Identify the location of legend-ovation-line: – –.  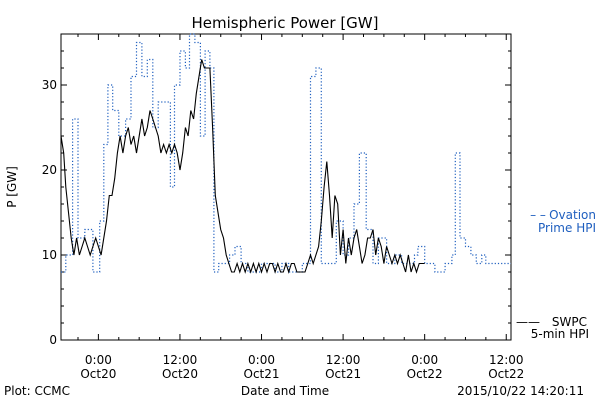
(538, 215).